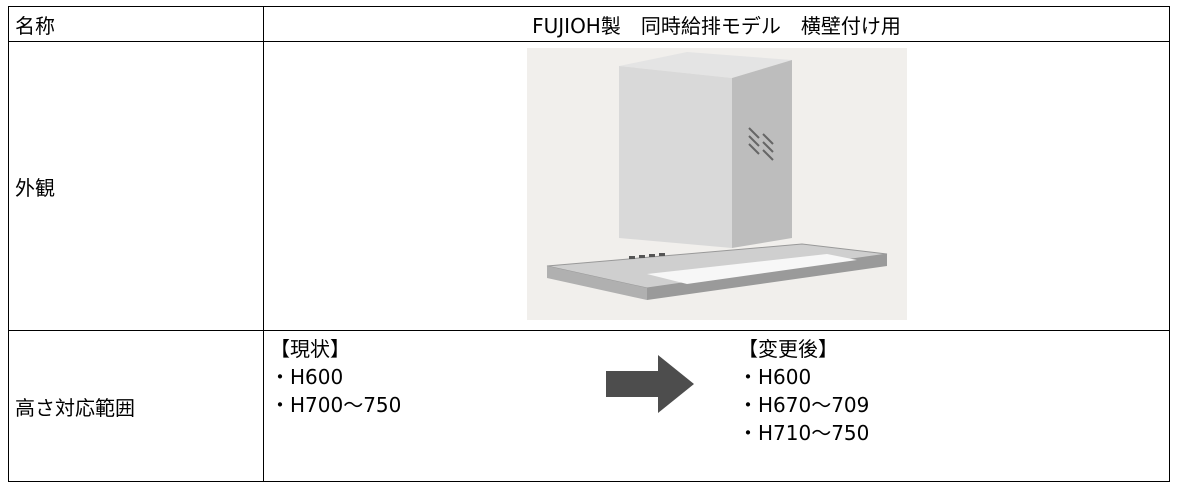 The image size is (1181, 487). Describe the element at coordinates (310, 349) in the screenshot. I see `current-title: 【現状】` at that location.